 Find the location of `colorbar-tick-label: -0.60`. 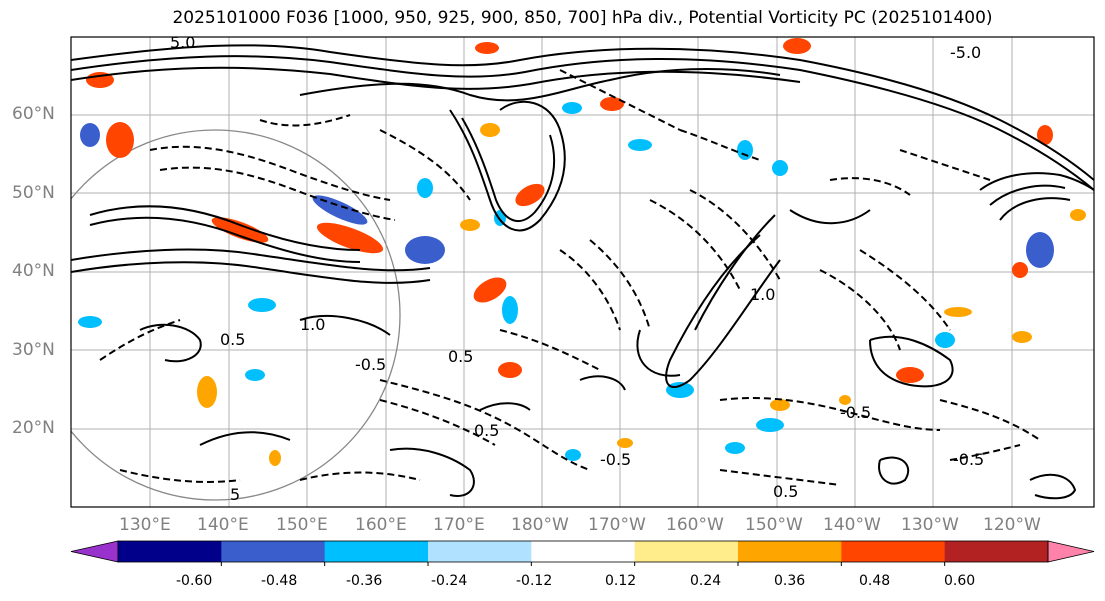

colorbar-tick-label: -0.60 is located at coordinates (194, 581).